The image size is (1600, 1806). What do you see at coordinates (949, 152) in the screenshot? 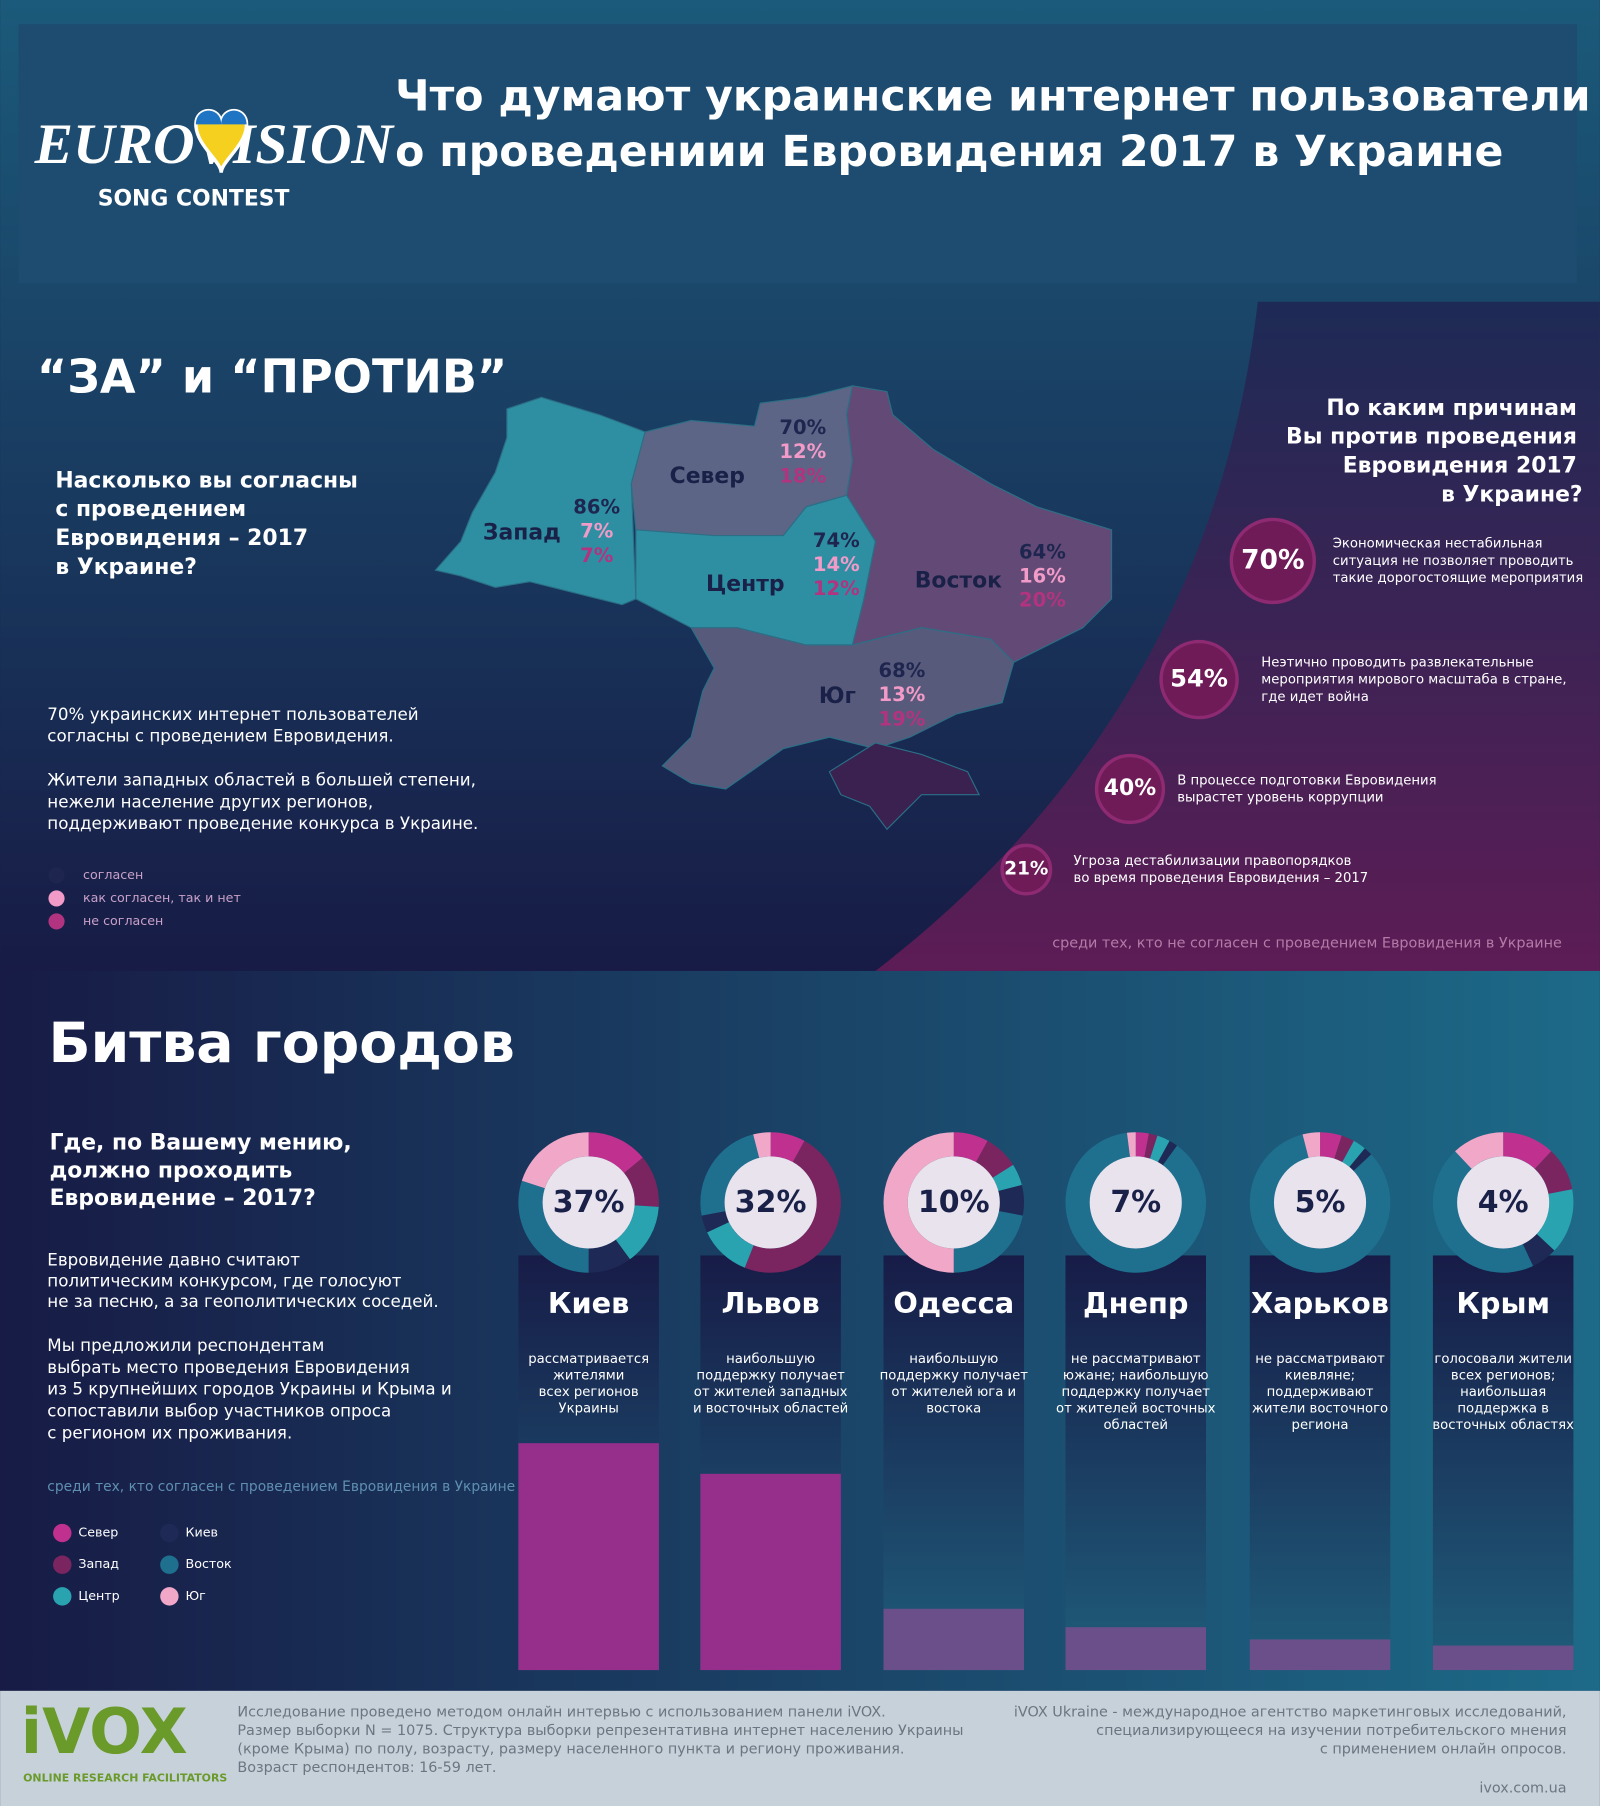
I see `title-line: о проведениии Евровидения 2017 в Украине` at bounding box center [949, 152].